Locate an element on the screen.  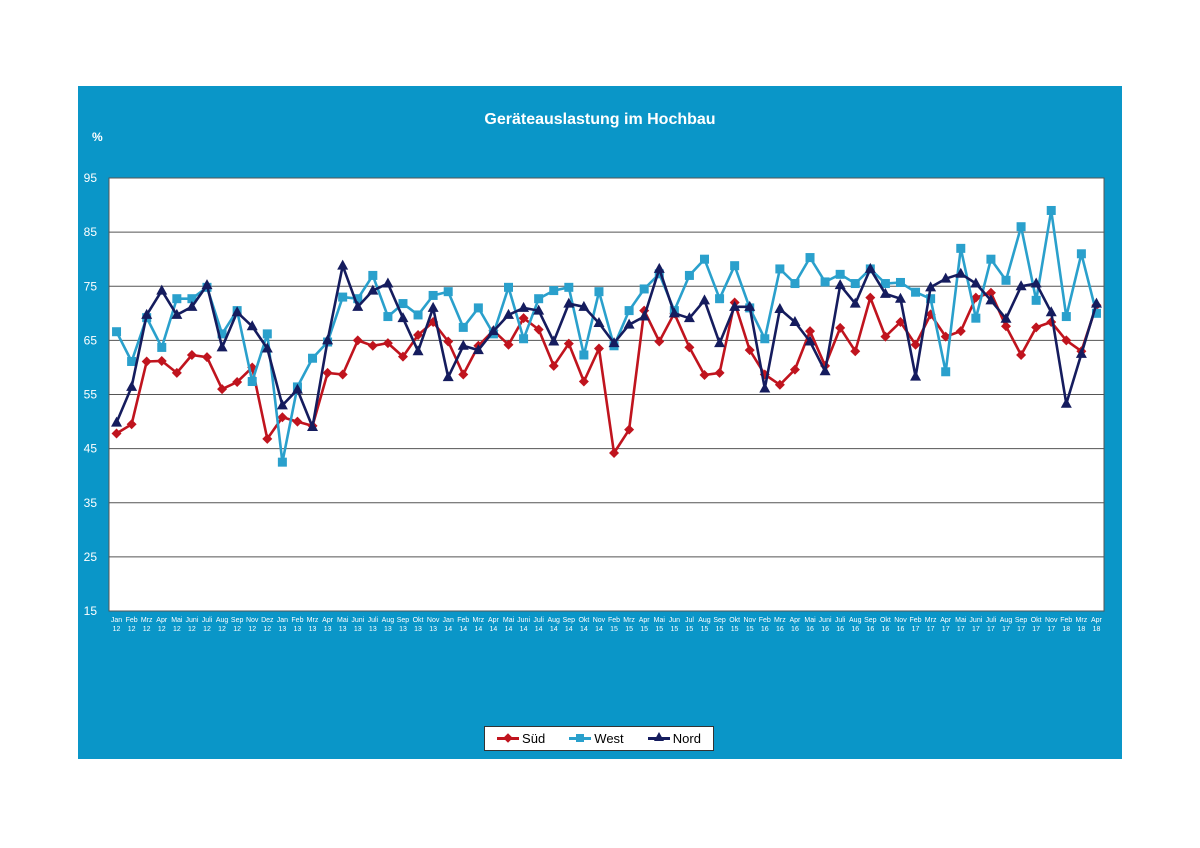
x-tick-label: Okt 16 is located at coordinates (885, 625).